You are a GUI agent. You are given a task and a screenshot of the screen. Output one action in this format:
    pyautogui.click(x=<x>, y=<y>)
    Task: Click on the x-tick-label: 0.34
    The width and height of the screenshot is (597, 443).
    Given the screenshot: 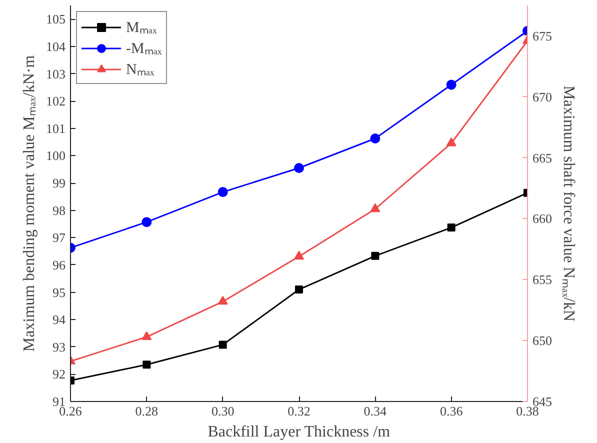 What is the action you would take?
    pyautogui.click(x=376, y=411)
    